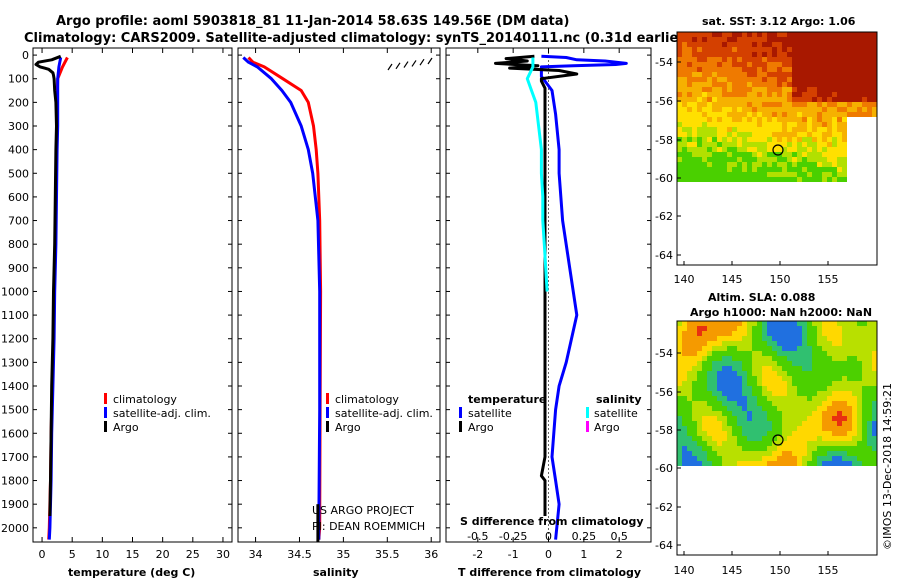  Describe the element at coordinates (664, 468) in the screenshot. I see `sla-lat-label: -60` at that location.